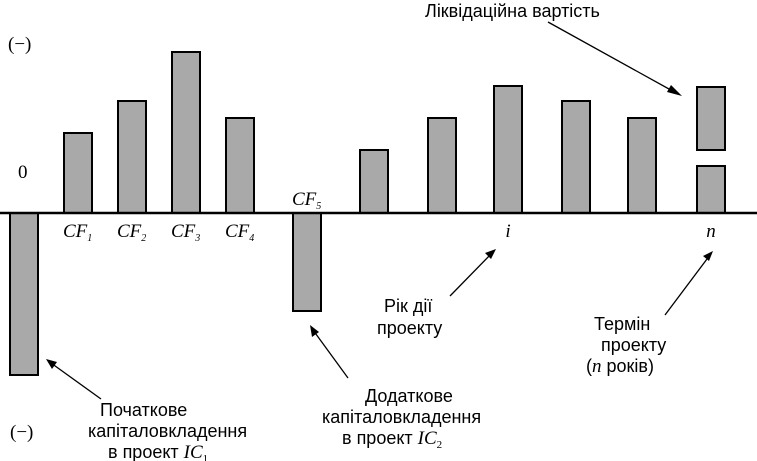  I want to click on salvage-arrow-head, so click(674, 90).